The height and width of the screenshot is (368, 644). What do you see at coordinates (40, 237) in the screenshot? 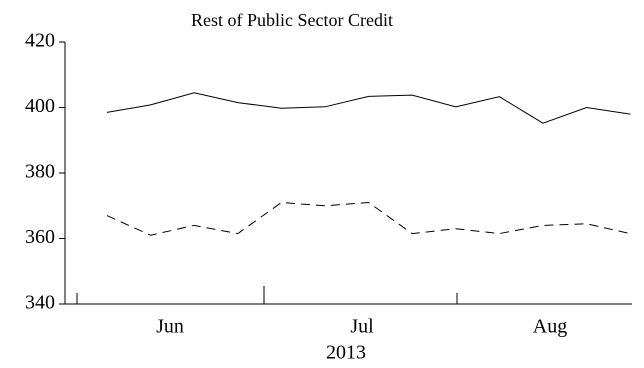
I see `y-tick-label: 360` at bounding box center [40, 237].